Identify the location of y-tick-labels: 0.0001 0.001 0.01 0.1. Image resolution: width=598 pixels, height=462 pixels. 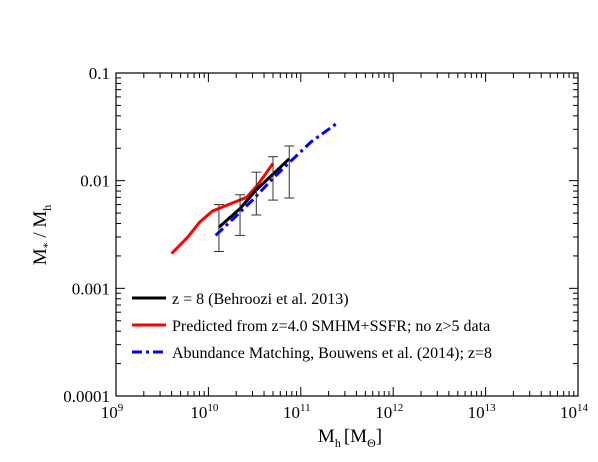
(86, 235).